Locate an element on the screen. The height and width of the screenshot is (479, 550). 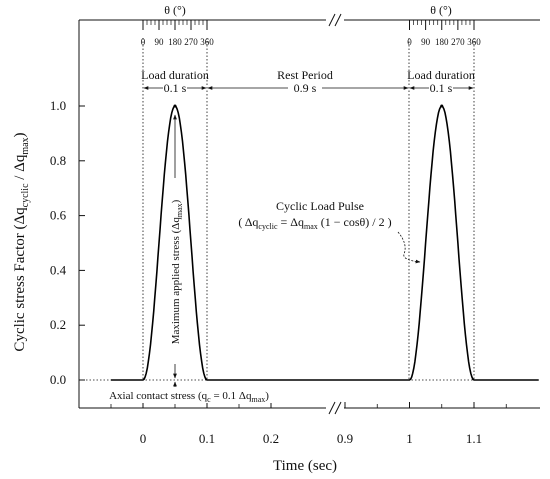
load-duration-label-2: Load duration is located at coordinates (441, 75).